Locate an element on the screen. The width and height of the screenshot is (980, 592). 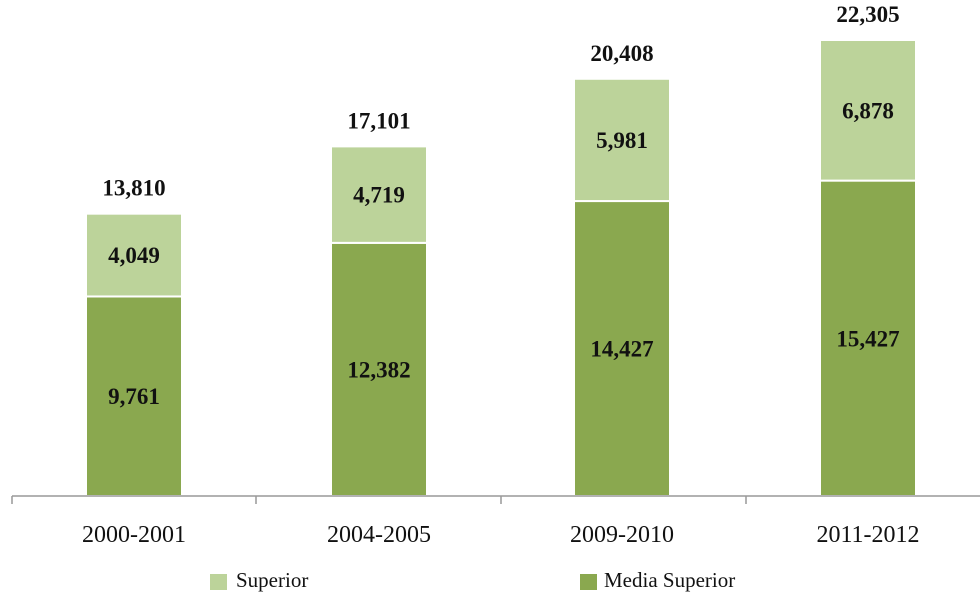
x-tick-label-2: 2004-2005 is located at coordinates (379, 535).